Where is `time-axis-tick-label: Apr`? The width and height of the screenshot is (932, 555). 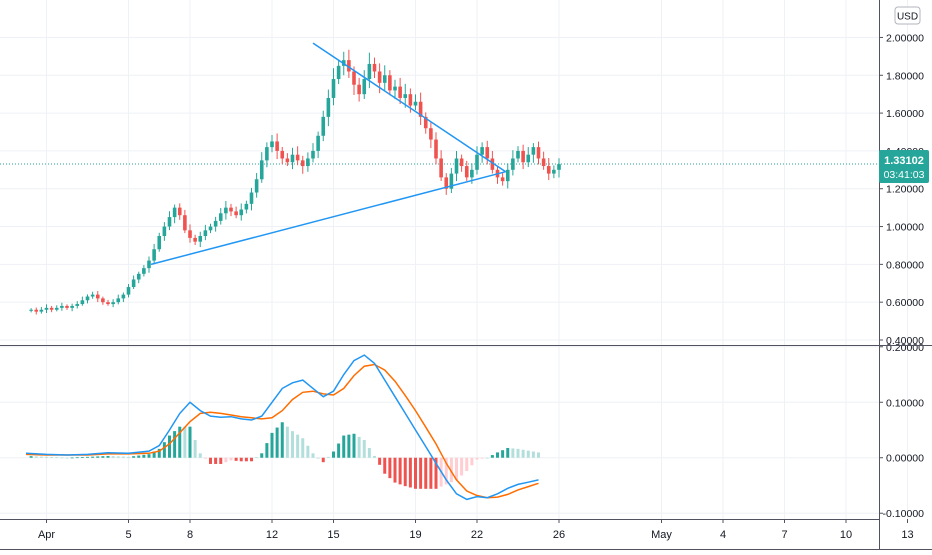 time-axis-tick-label: Apr is located at coordinates (46, 535).